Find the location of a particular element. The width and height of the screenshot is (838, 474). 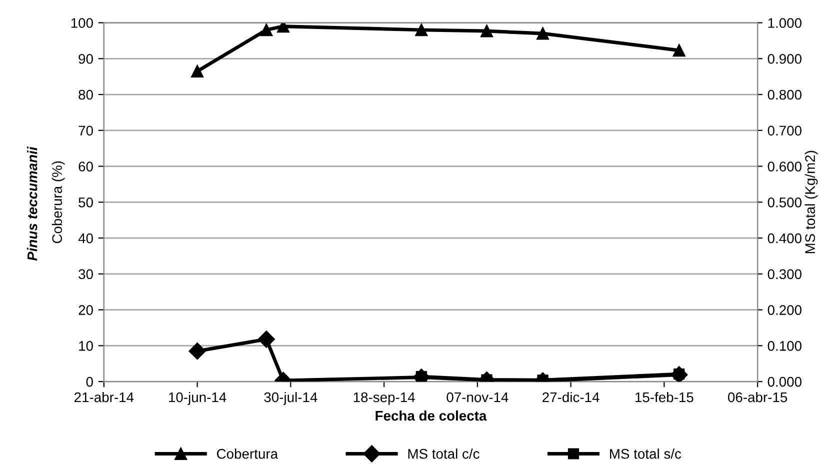

x-tick-label: 06-abr-15 is located at coordinates (758, 397).